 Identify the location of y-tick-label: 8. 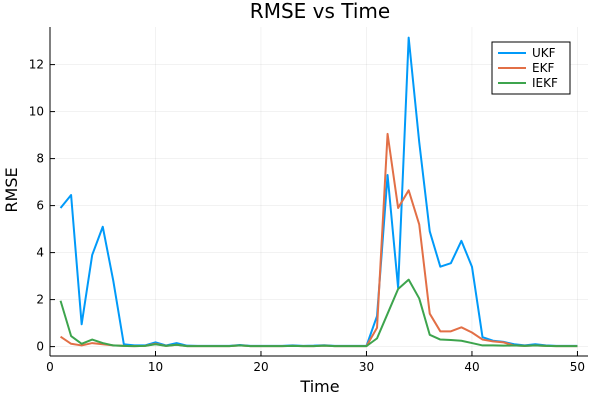
(40, 159).